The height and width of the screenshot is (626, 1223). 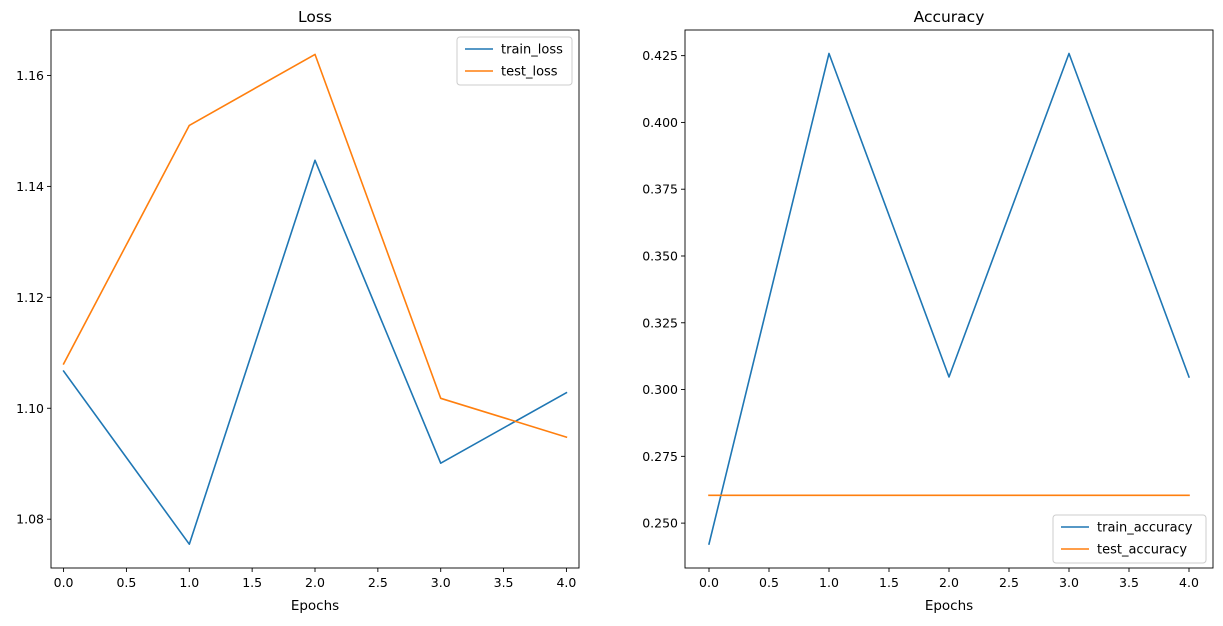 I want to click on chart2-y-tick-label: 0.275, so click(x=660, y=456).